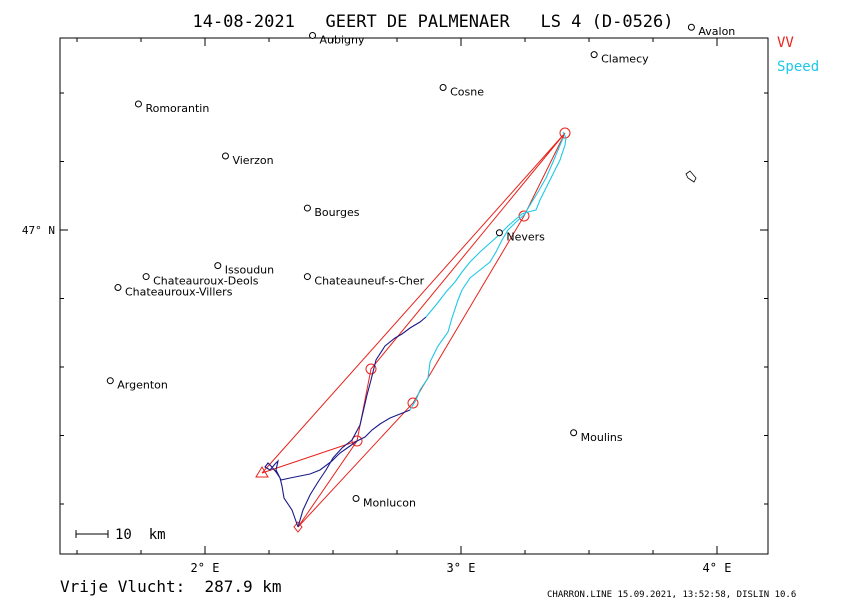  I want to click on legend-vv-label: VV, so click(785, 43).